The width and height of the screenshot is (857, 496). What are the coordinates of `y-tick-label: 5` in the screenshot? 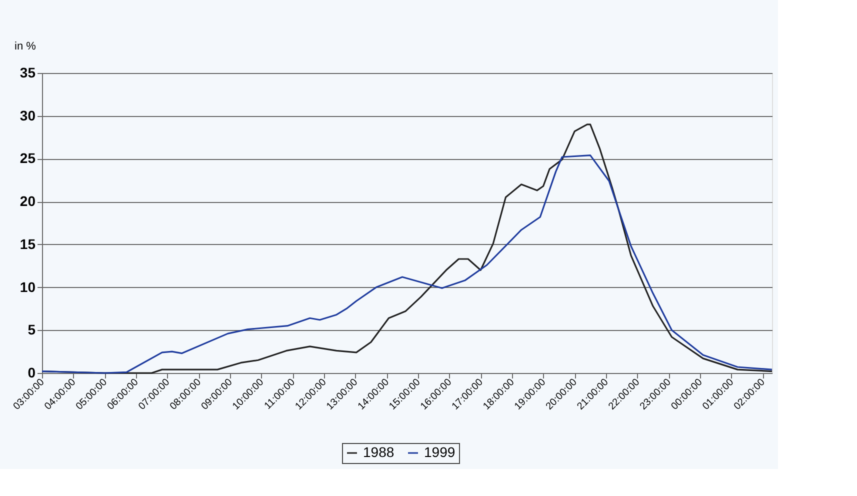 It's located at (32, 330).